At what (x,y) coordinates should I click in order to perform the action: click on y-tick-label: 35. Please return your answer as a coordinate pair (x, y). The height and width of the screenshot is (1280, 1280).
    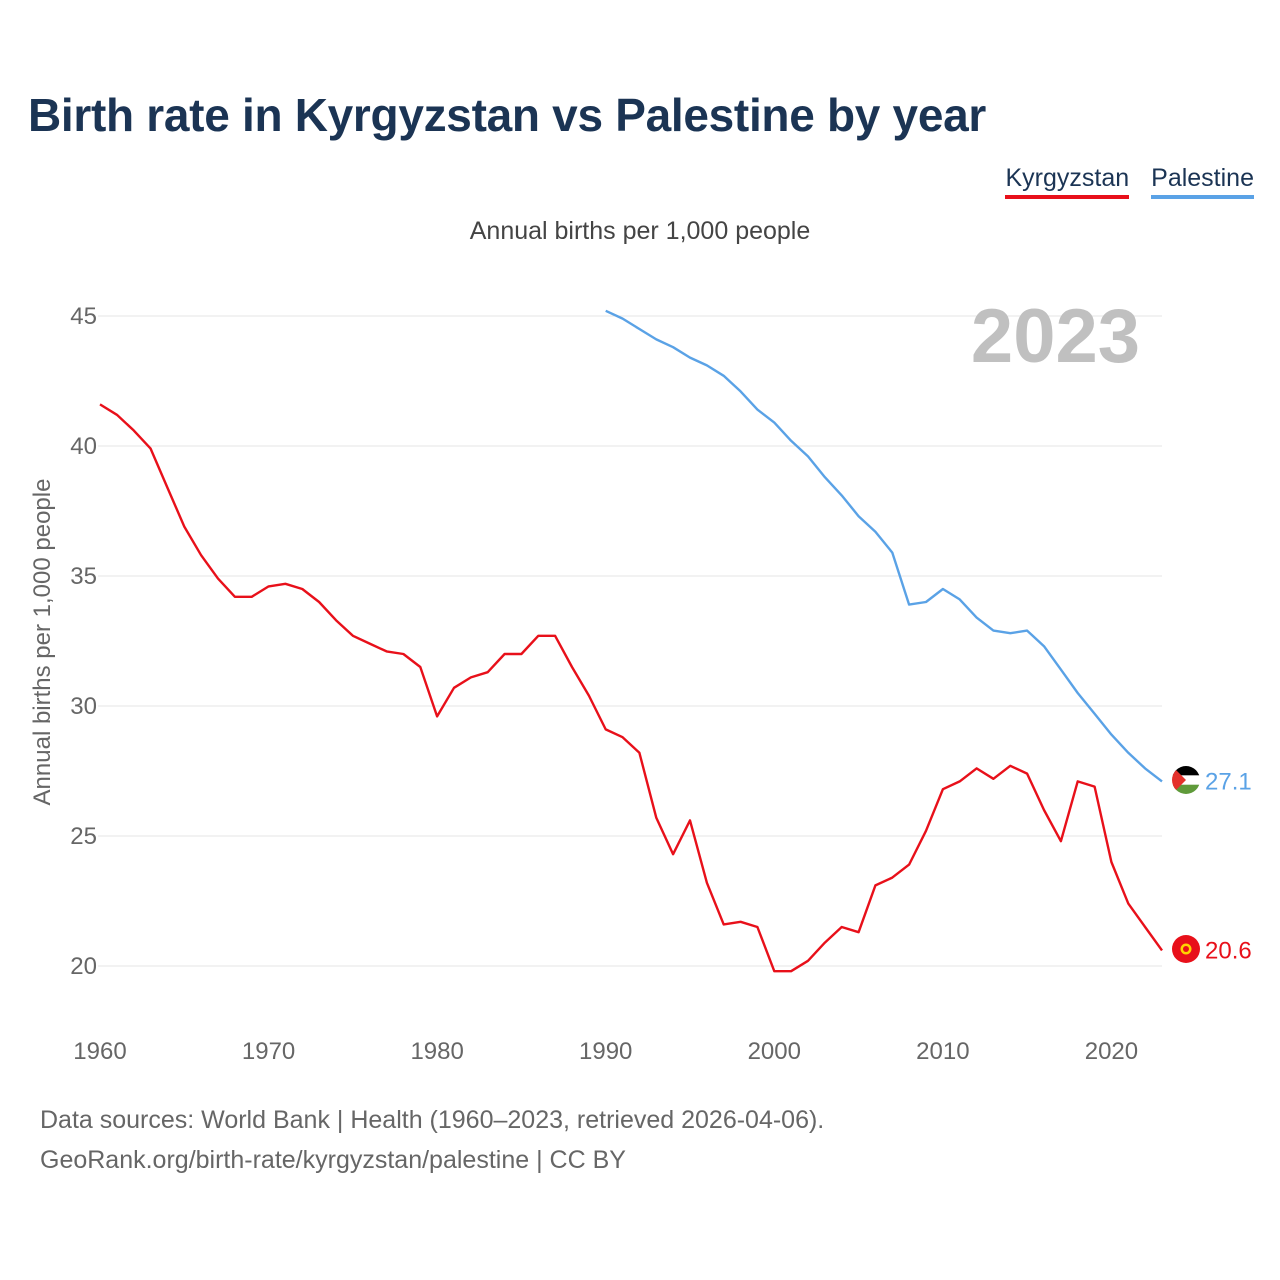
    Looking at the image, I should click on (83, 576).